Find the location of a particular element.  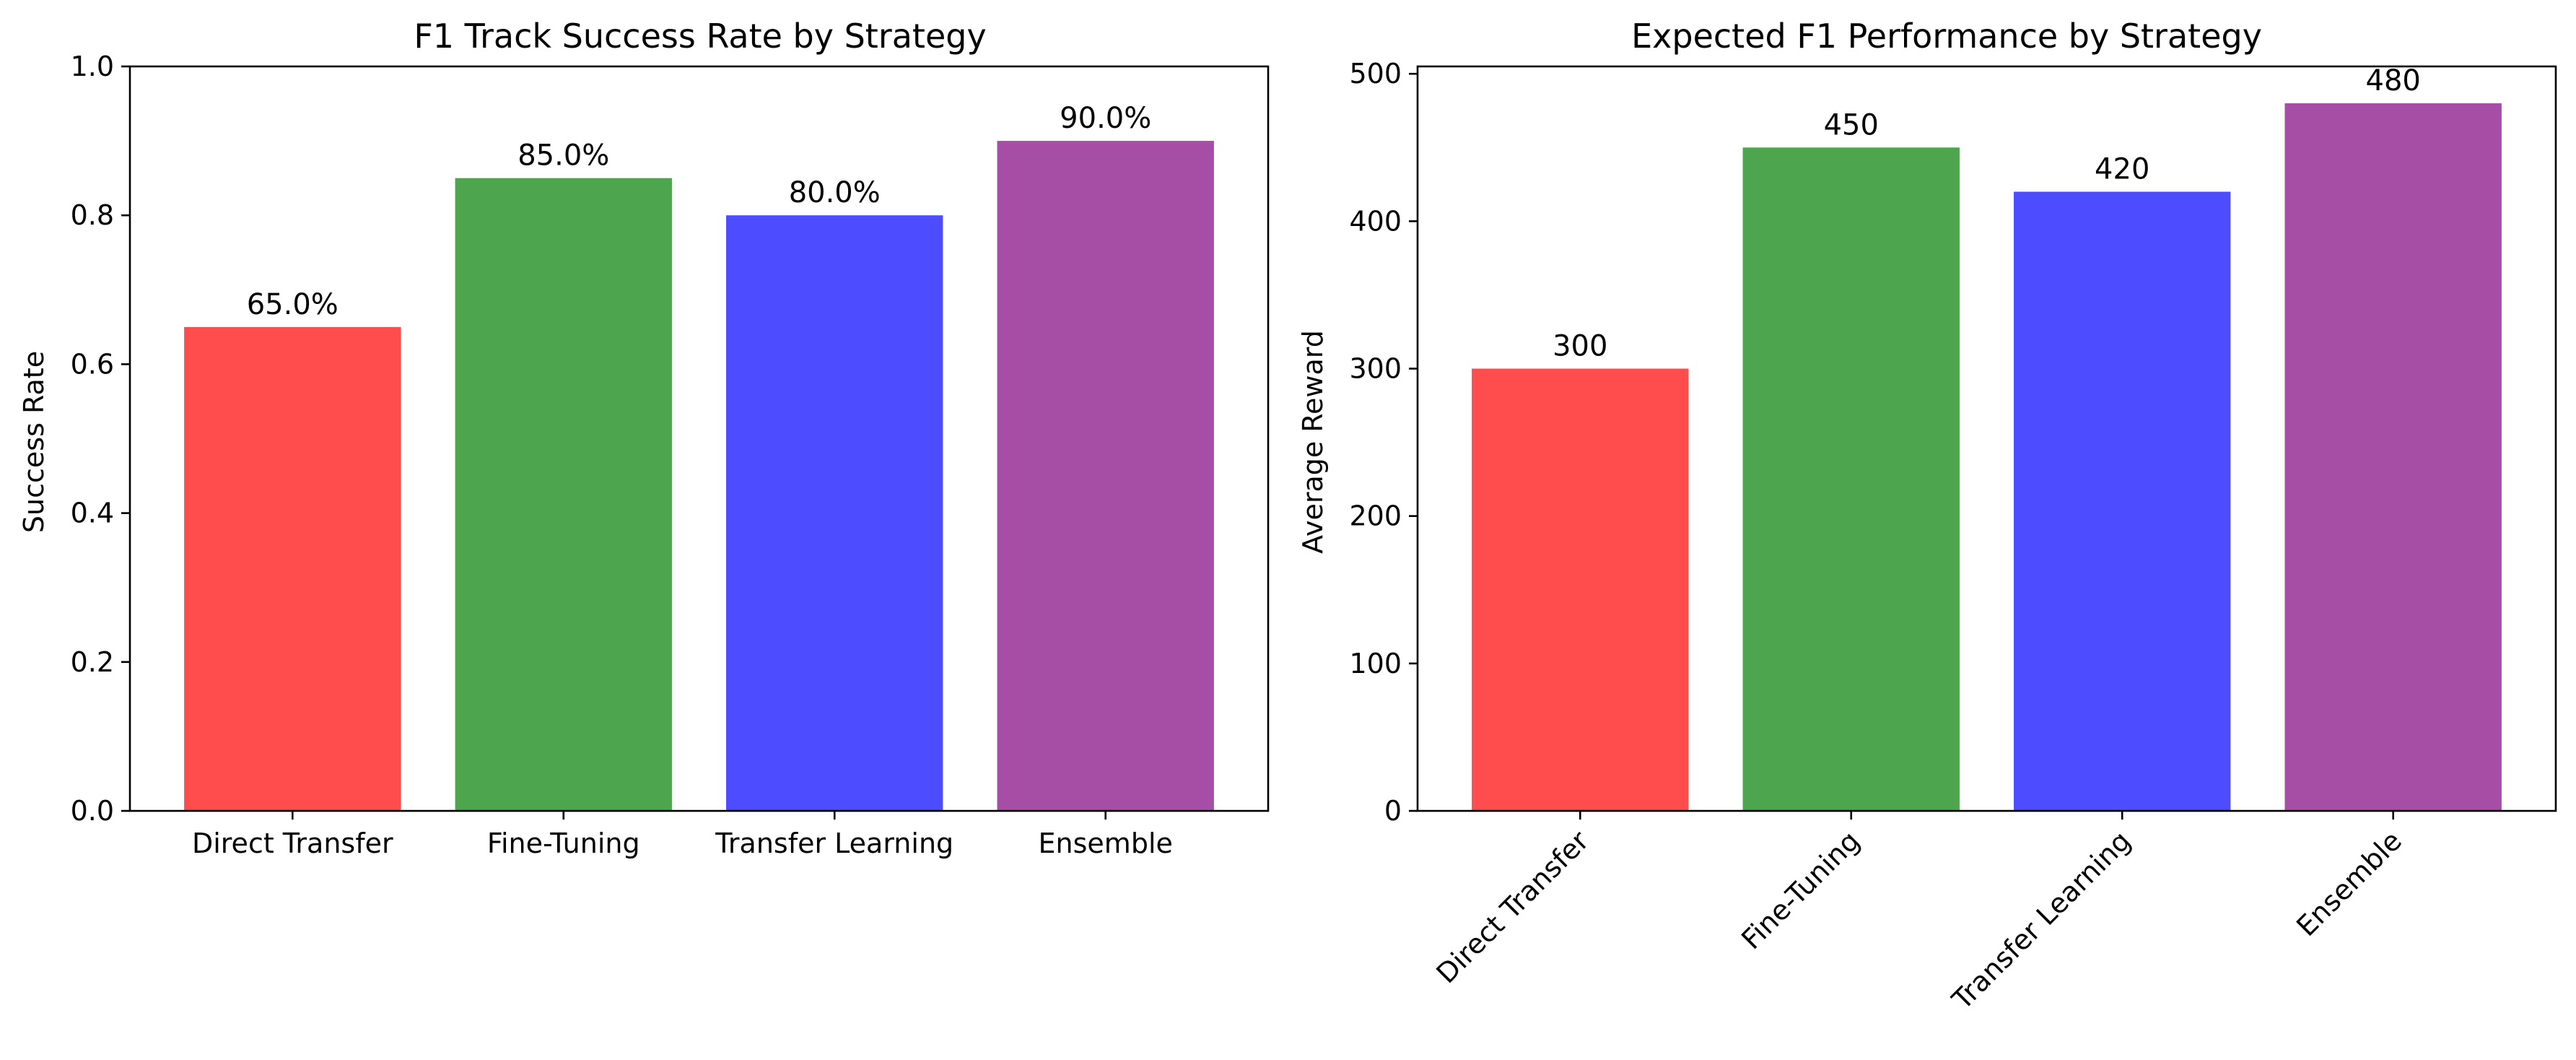

y-tick-label: 100 is located at coordinates (1375, 663).